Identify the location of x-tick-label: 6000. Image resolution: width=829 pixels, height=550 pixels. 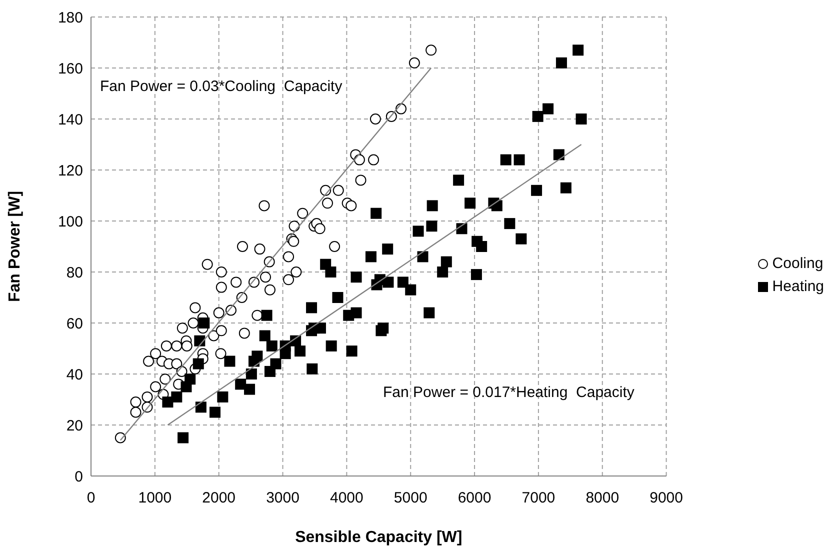
(475, 498).